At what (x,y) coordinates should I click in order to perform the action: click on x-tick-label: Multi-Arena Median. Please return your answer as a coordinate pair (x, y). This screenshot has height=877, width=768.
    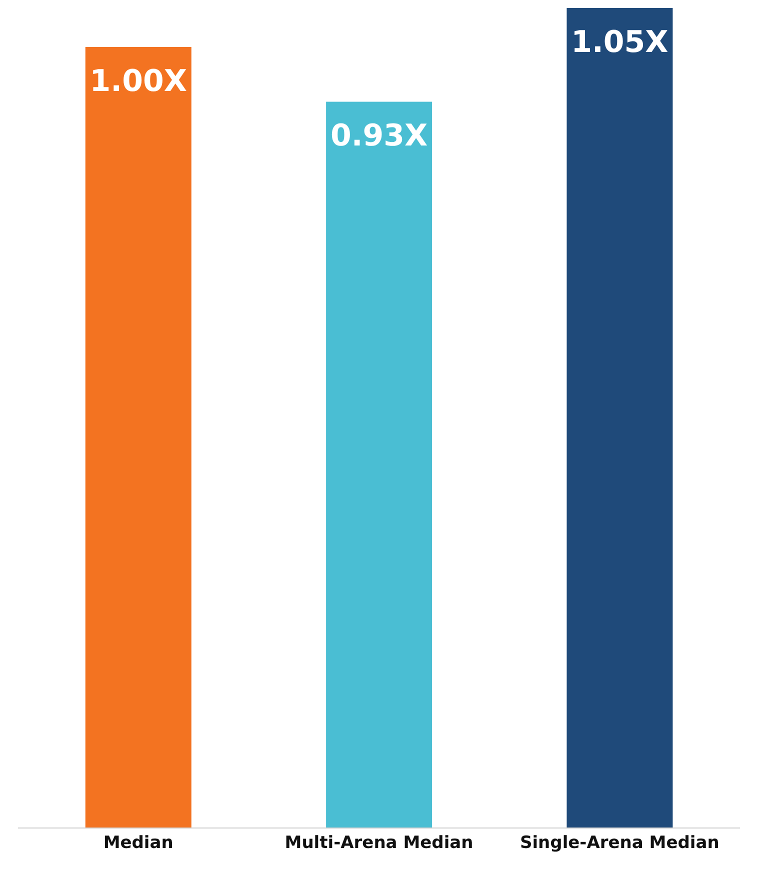
    Looking at the image, I should click on (379, 843).